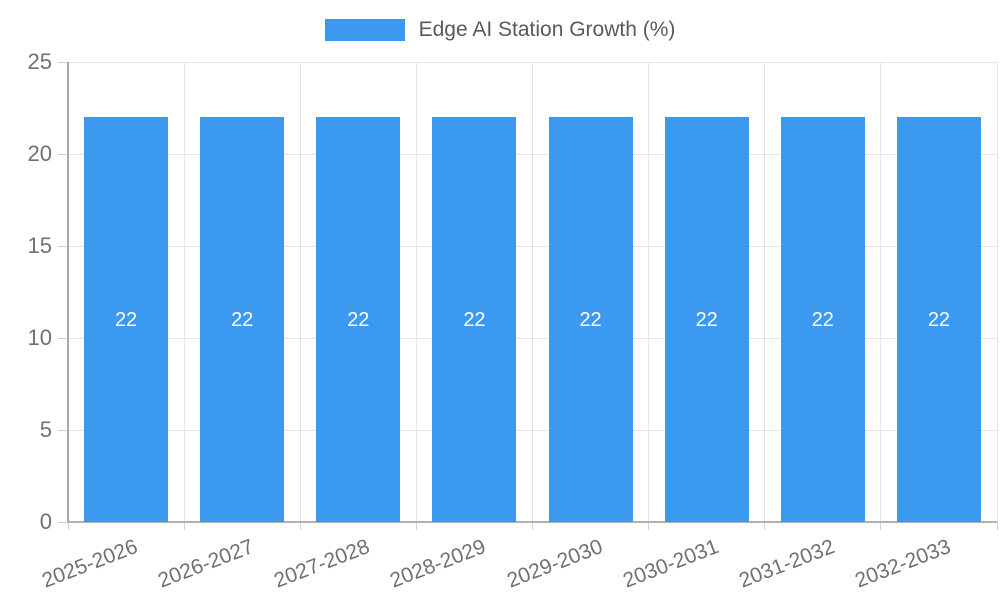 The width and height of the screenshot is (1000, 600). I want to click on legend-label: Edge AI Station Growth (%), so click(547, 29).